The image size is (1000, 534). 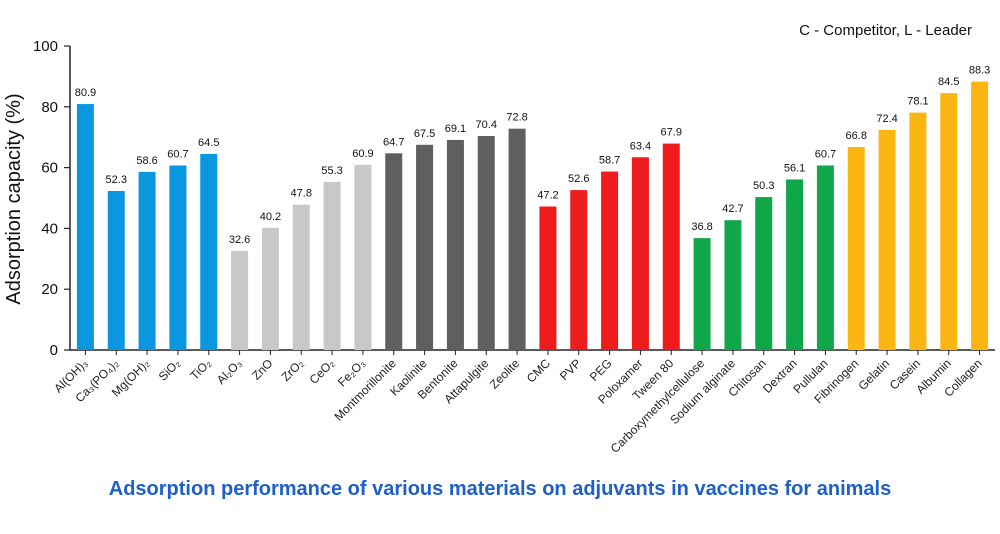 What do you see at coordinates (538, 370) in the screenshot?
I see `x-tick-label: CMC` at bounding box center [538, 370].